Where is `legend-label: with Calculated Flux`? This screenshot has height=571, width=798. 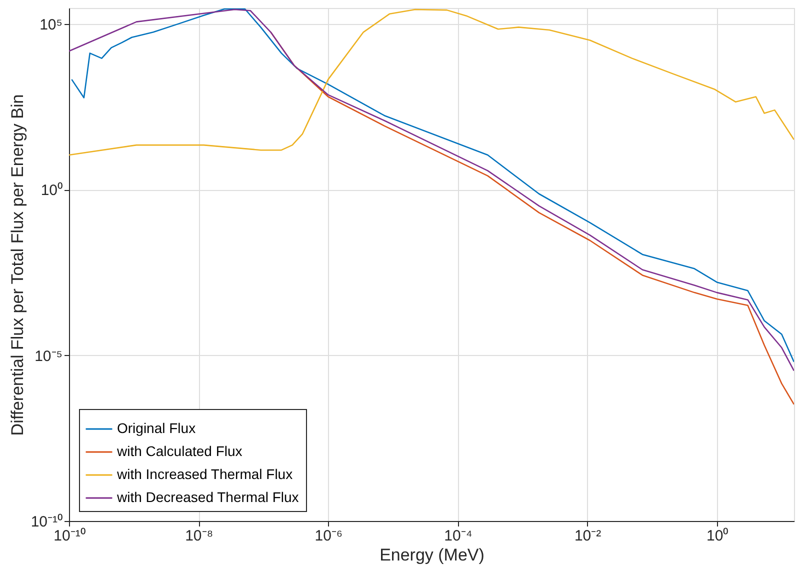 legend-label: with Calculated Flux is located at coordinates (179, 451).